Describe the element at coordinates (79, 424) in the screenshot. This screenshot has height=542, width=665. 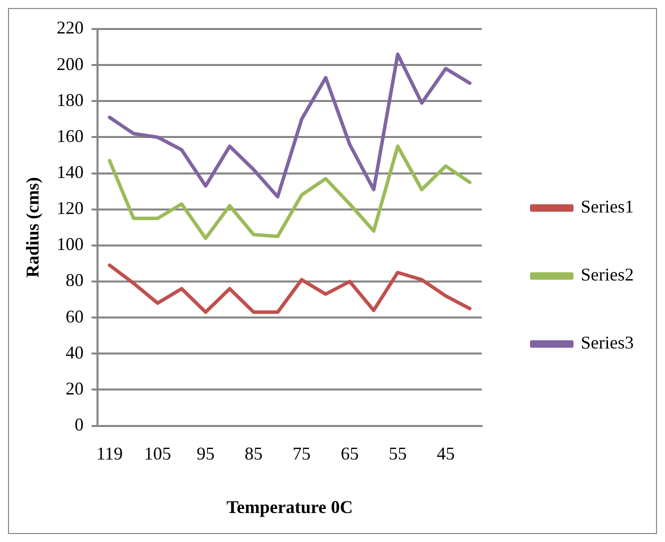
I see `y-tick-label: 0` at that location.